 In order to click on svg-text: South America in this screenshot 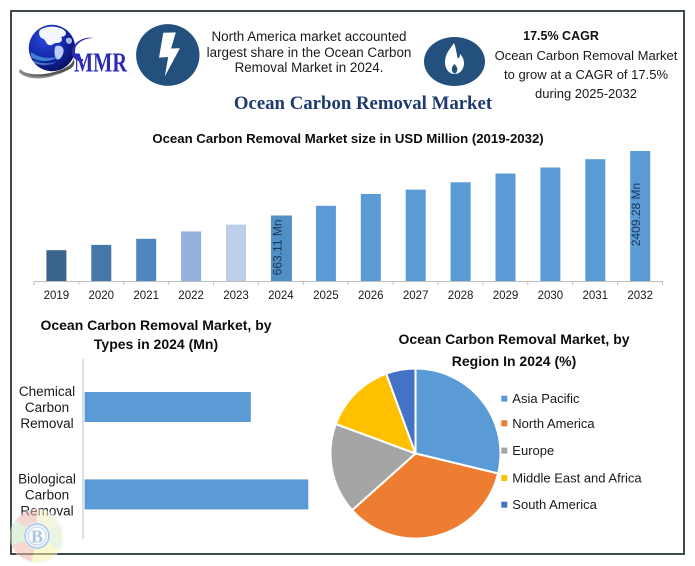, I will do `click(554, 504)`.